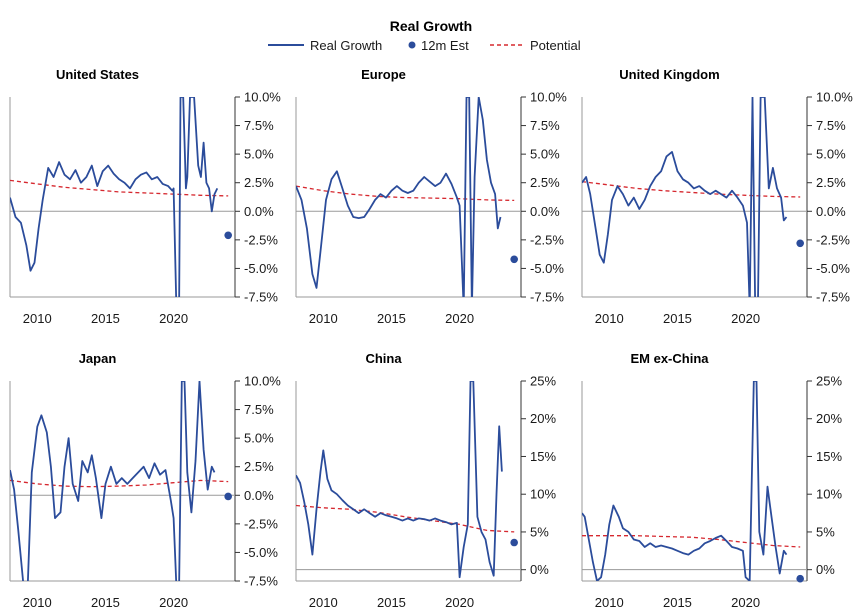 Image resolution: width=862 pixels, height=612 pixels. I want to click on panel-title: Japan, so click(98, 358).